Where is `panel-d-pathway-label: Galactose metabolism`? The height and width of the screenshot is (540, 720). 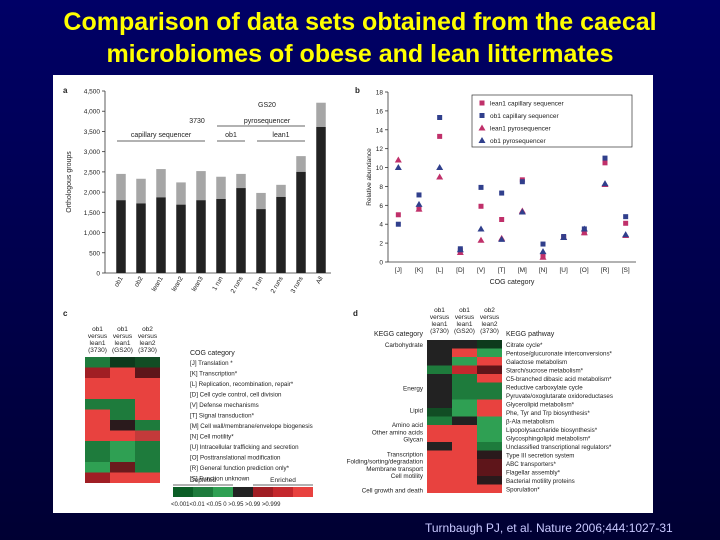
panel-d-pathway-label: Galactose metabolism is located at coordinates (536, 362).